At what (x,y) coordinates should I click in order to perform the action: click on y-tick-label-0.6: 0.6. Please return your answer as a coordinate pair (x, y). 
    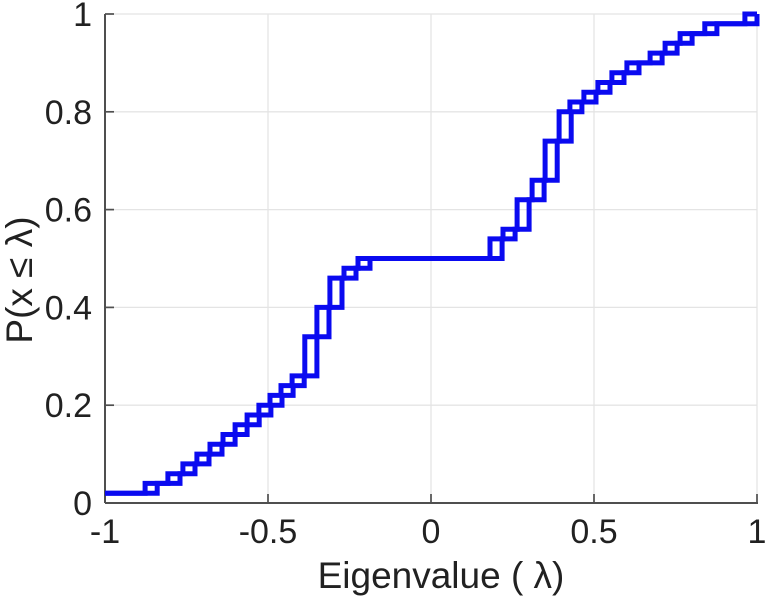
    Looking at the image, I should click on (68, 211).